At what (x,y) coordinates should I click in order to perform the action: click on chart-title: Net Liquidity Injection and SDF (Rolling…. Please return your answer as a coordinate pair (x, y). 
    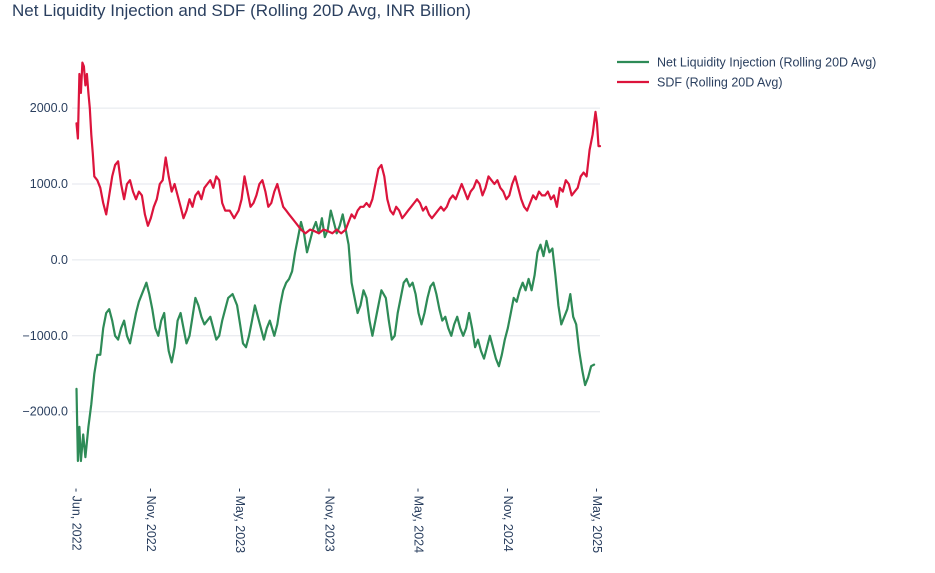
    Looking at the image, I should click on (241, 10).